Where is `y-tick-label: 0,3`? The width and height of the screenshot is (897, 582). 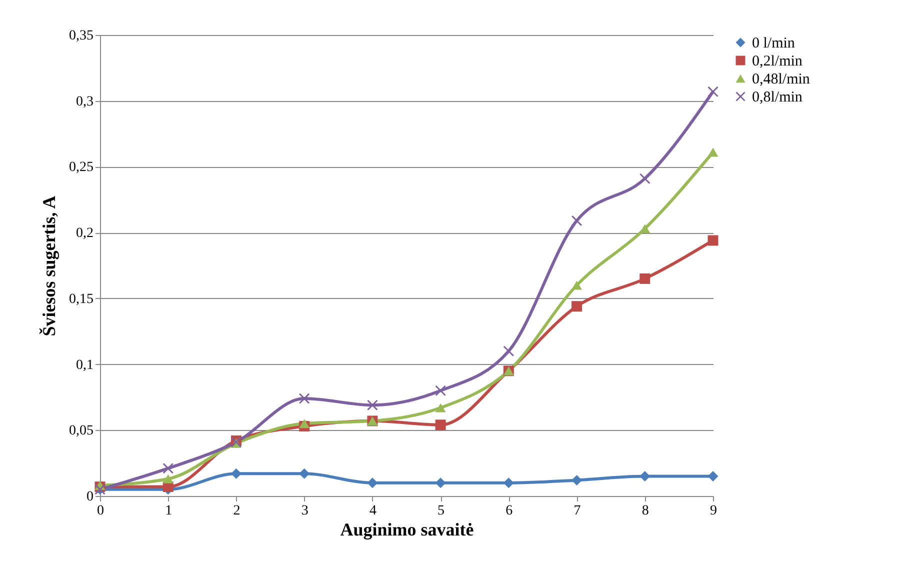 y-tick-label: 0,3 is located at coordinates (85, 102).